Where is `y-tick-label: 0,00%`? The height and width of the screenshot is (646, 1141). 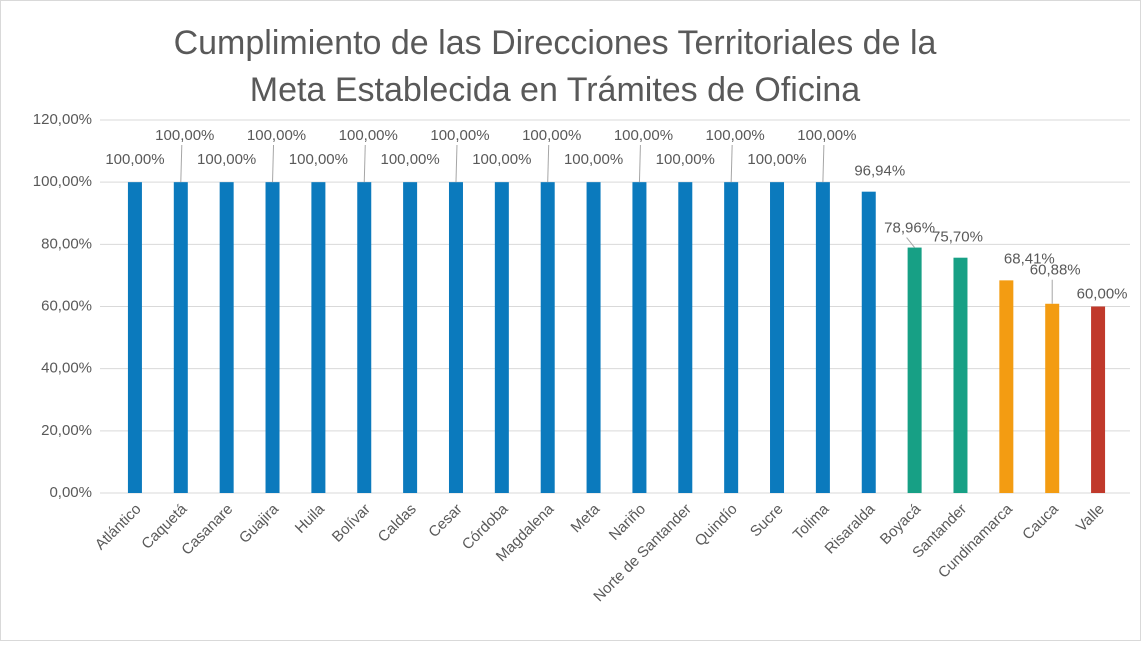 y-tick-label: 0,00% is located at coordinates (70, 492).